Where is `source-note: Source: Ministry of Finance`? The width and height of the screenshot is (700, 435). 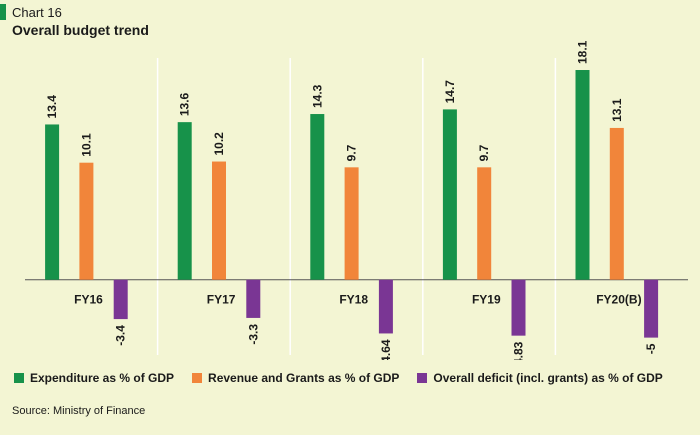 source-note: Source: Ministry of Finance is located at coordinates (79, 411).